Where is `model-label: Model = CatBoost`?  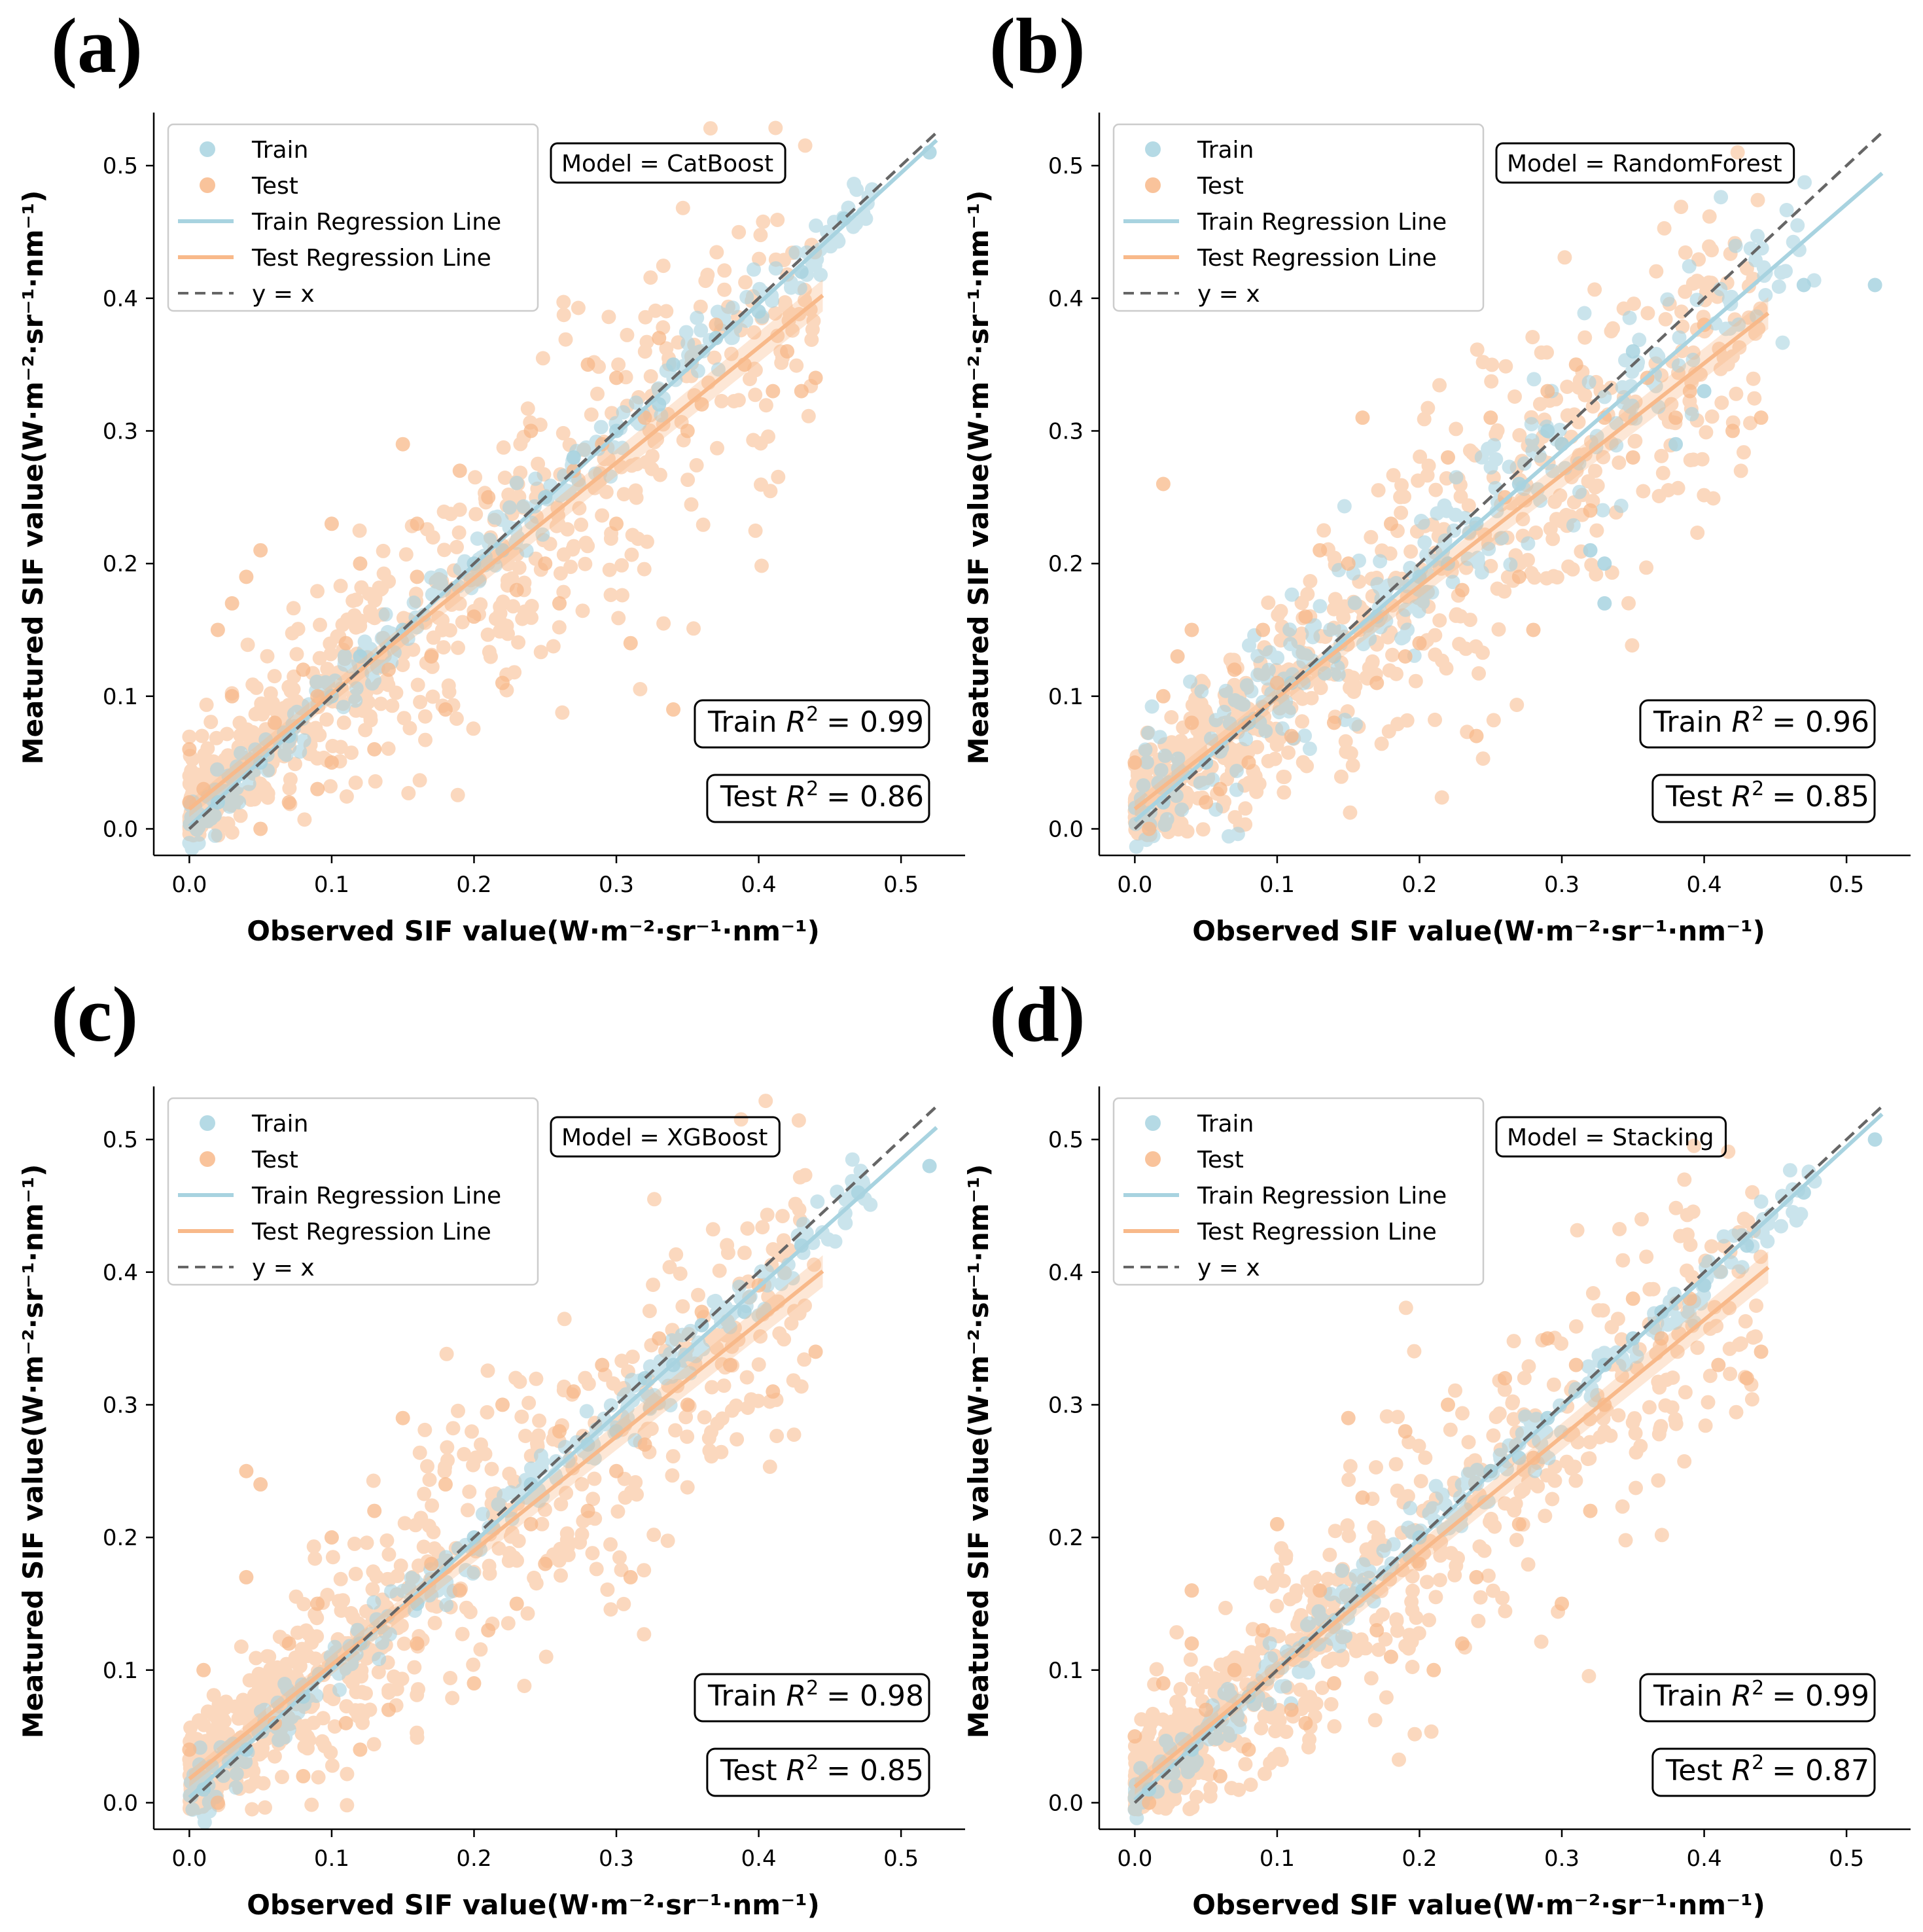 model-label: Model = CatBoost is located at coordinates (668, 163).